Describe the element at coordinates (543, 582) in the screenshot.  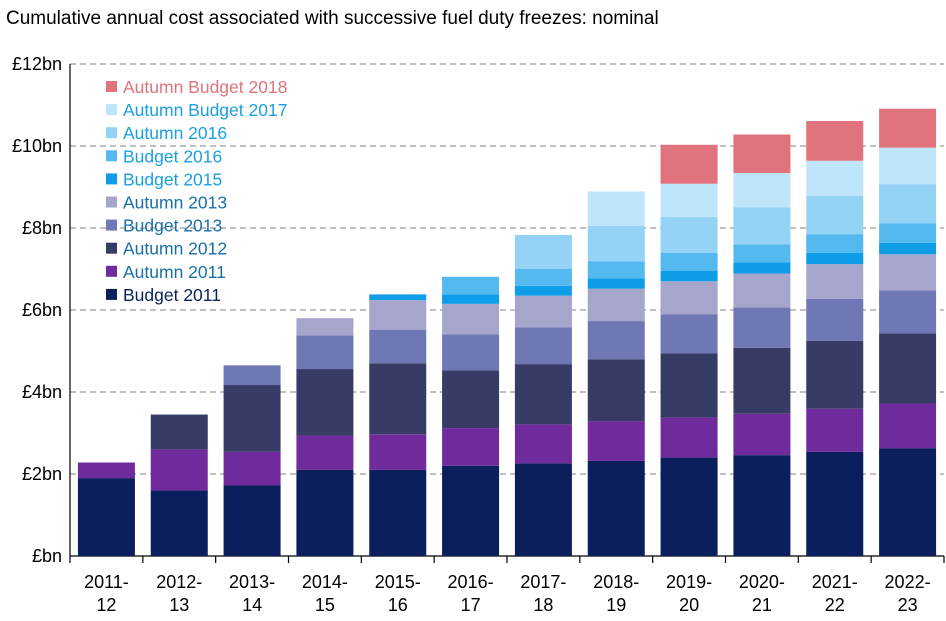
I see `x-tick-label: 2017-` at that location.